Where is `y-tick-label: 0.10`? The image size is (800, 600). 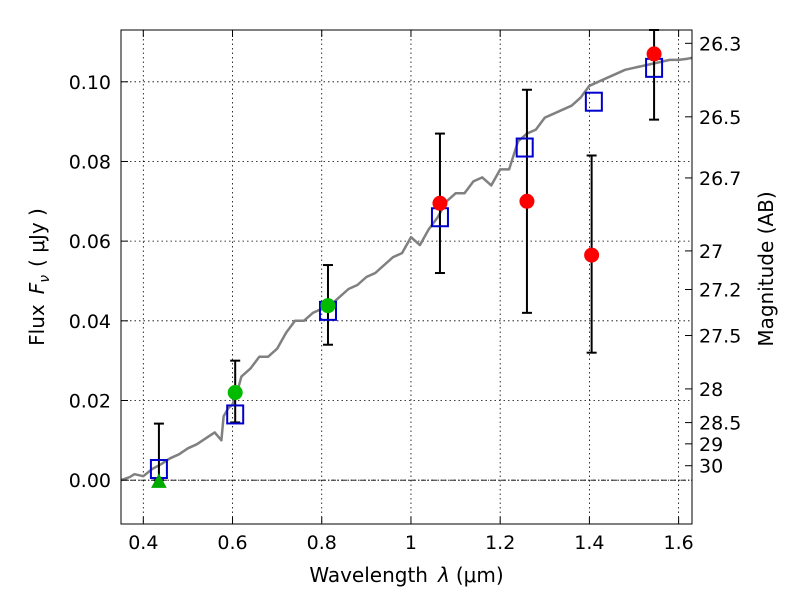 y-tick-label: 0.10 is located at coordinates (90, 83).